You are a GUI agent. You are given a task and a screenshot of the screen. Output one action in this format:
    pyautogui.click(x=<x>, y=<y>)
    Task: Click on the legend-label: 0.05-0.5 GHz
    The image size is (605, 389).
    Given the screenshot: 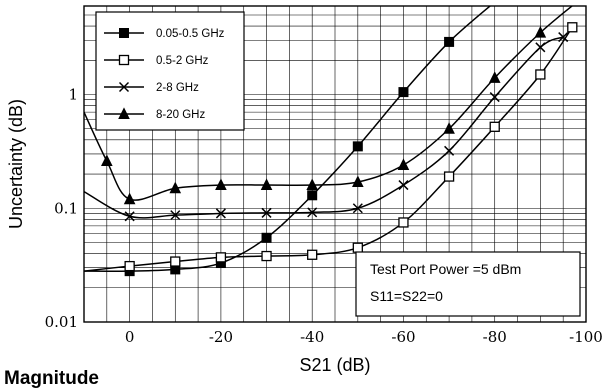 What is the action you would take?
    pyautogui.click(x=190, y=34)
    